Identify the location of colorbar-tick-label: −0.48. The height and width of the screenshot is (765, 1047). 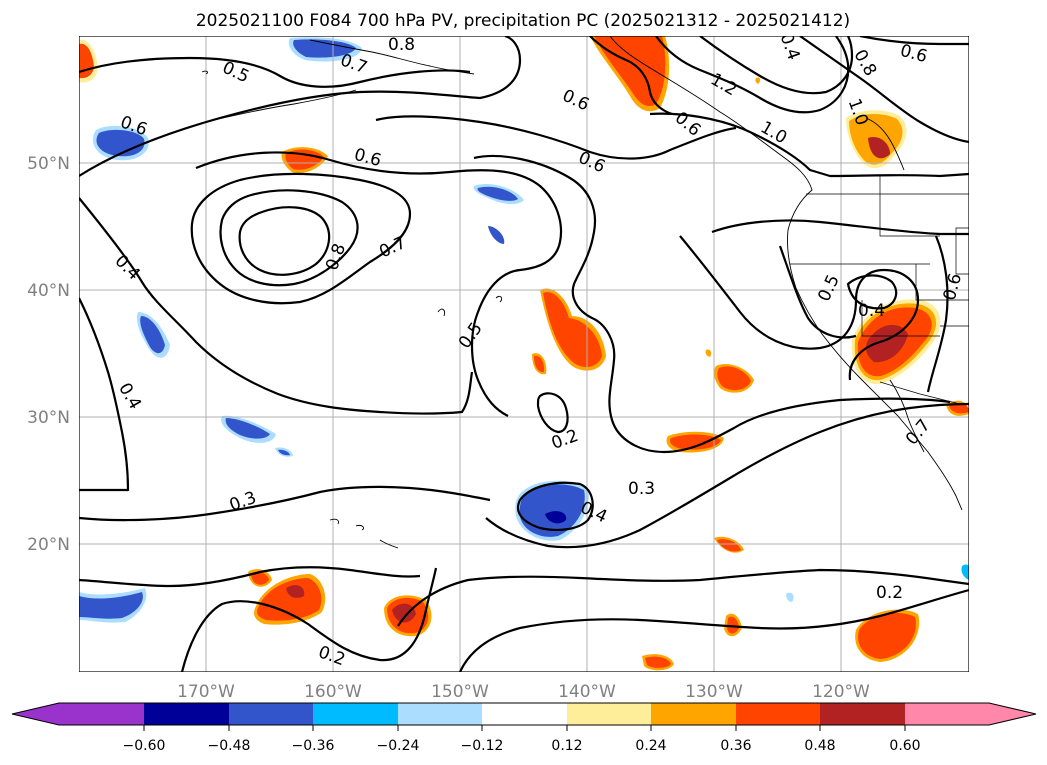
(229, 746).